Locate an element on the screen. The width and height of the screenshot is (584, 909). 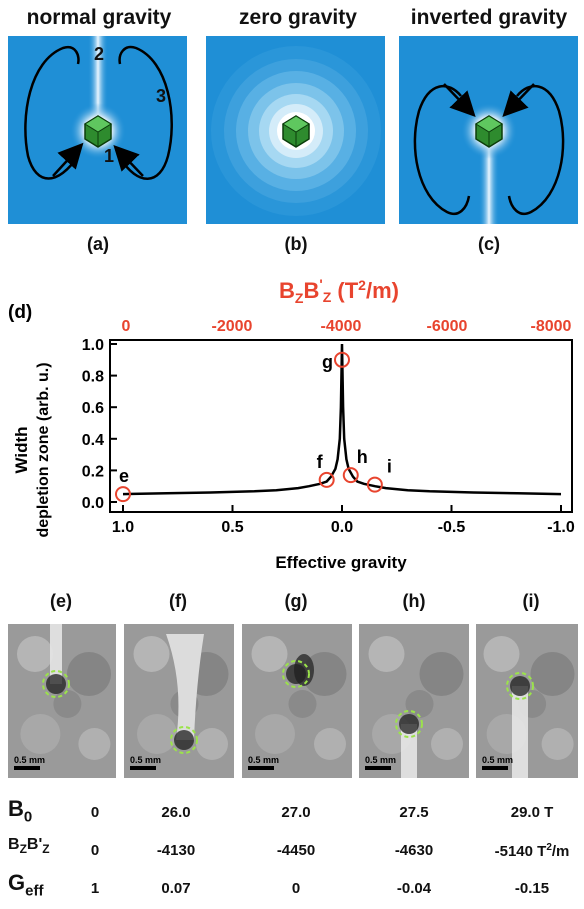
y-tick-label: 0.0 is located at coordinates (93, 503).